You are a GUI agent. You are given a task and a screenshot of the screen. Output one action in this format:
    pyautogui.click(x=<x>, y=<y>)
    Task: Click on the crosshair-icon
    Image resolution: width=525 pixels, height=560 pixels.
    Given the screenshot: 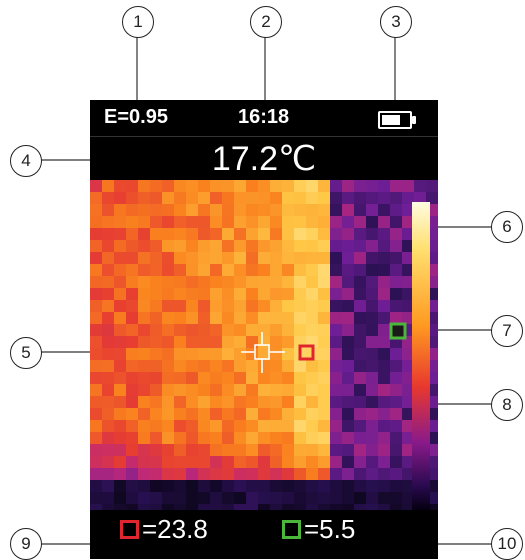 What is the action you would take?
    pyautogui.click(x=263, y=352)
    